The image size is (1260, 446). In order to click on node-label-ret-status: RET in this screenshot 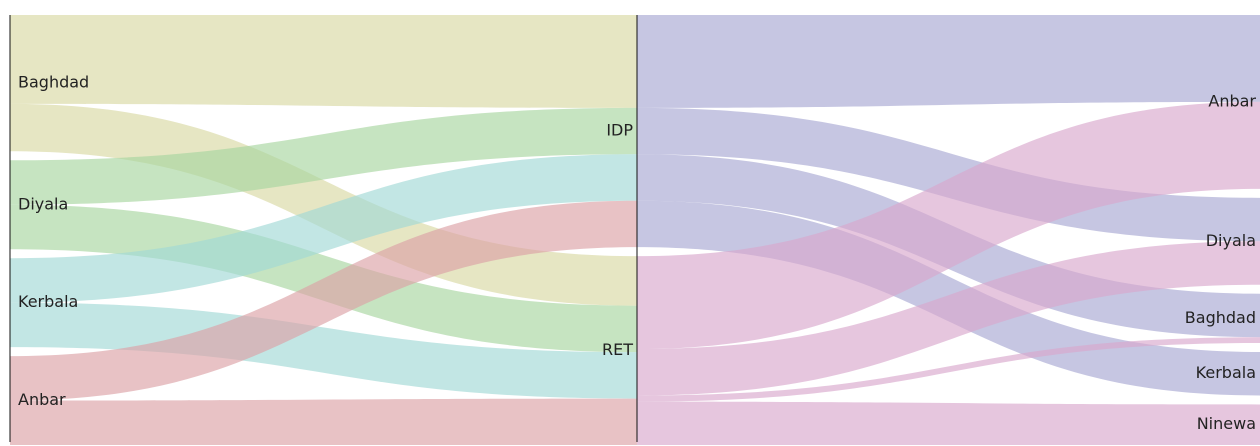, I will do `click(617, 349)`.